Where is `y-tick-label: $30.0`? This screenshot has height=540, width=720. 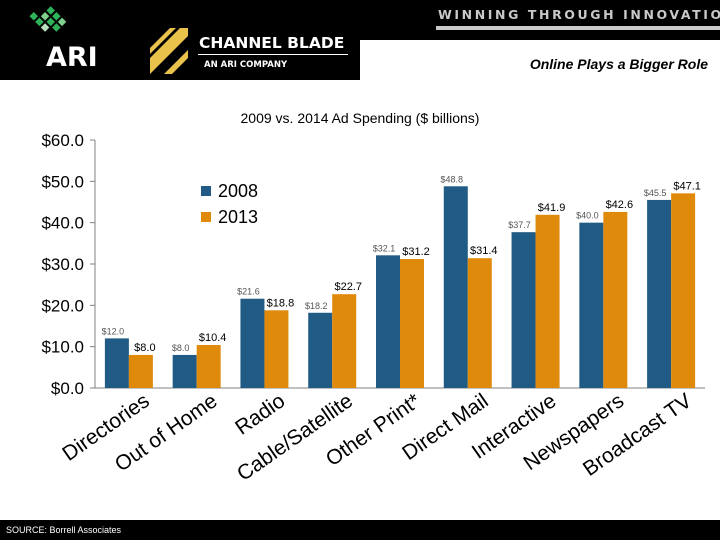
y-tick-label: $30.0 is located at coordinates (62, 264).